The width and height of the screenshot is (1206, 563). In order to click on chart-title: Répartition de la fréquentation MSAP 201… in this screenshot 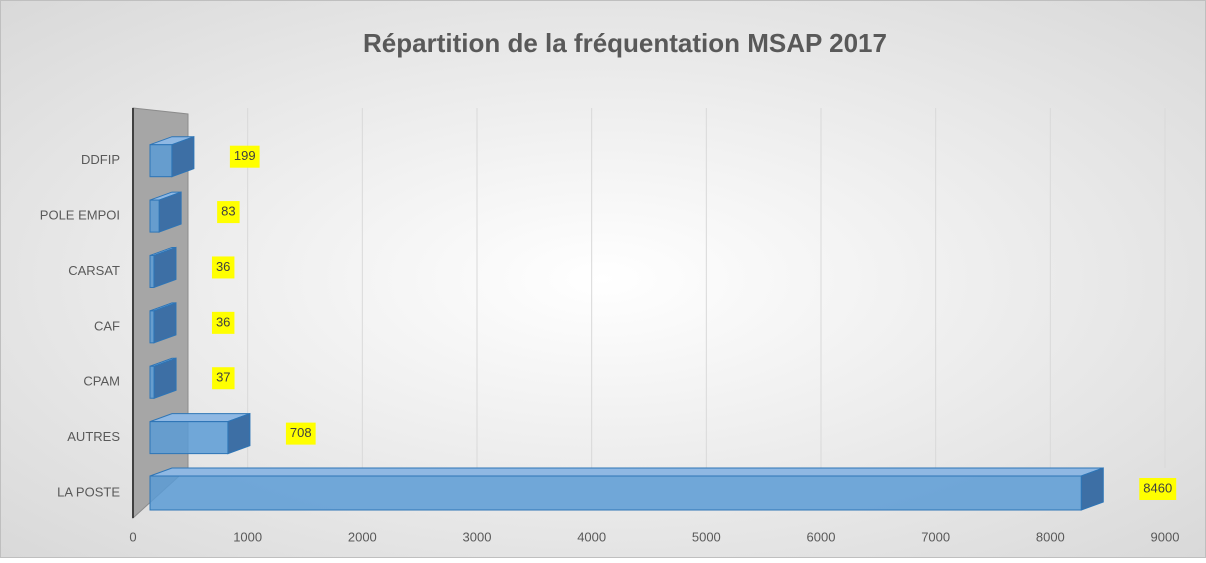, I will do `click(625, 43)`.